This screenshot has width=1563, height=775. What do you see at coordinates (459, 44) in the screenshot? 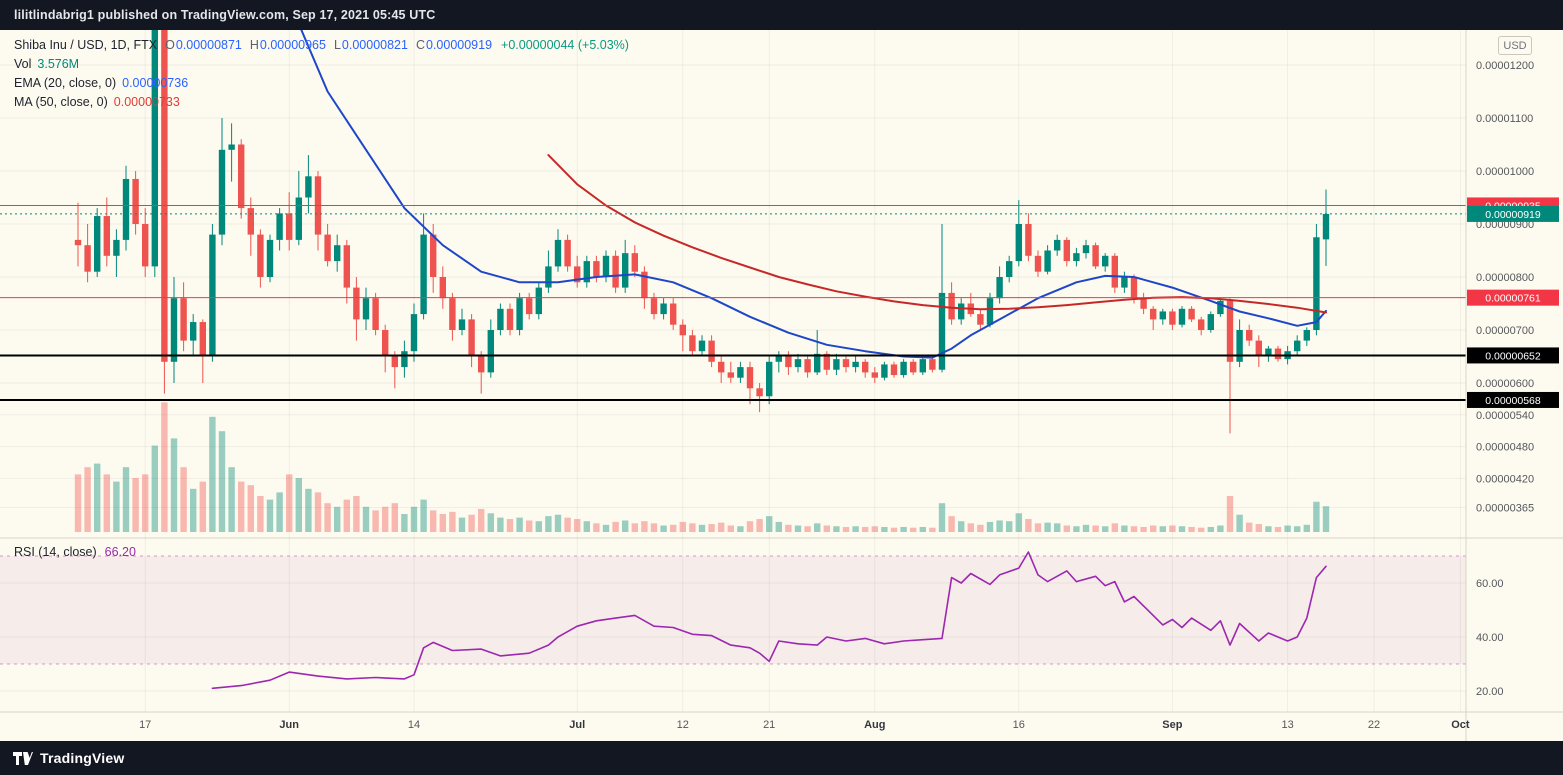
I see `close-value: 0.00000919` at bounding box center [459, 44].